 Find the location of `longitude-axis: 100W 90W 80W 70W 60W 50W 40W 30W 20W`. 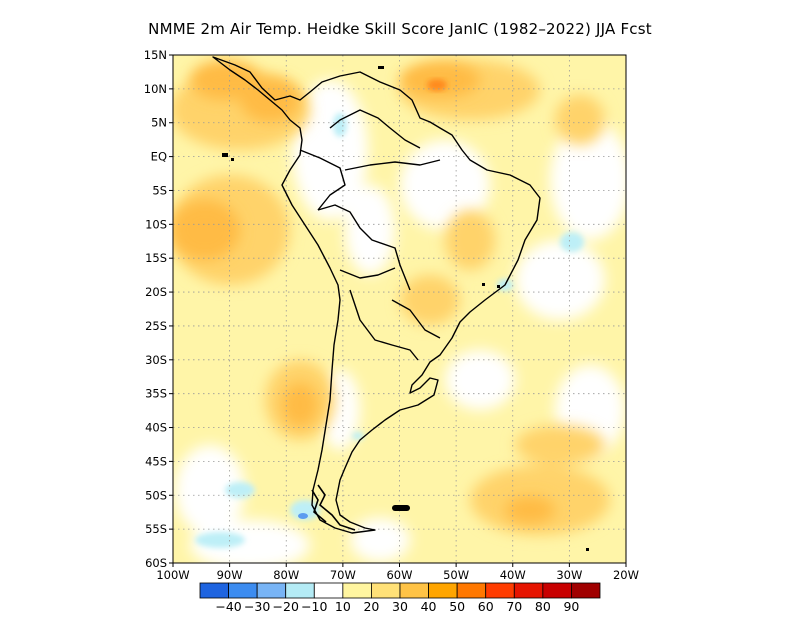

longitude-axis: 100W 90W 80W 70W 60W 50W 40W 30W 20W is located at coordinates (397, 572).